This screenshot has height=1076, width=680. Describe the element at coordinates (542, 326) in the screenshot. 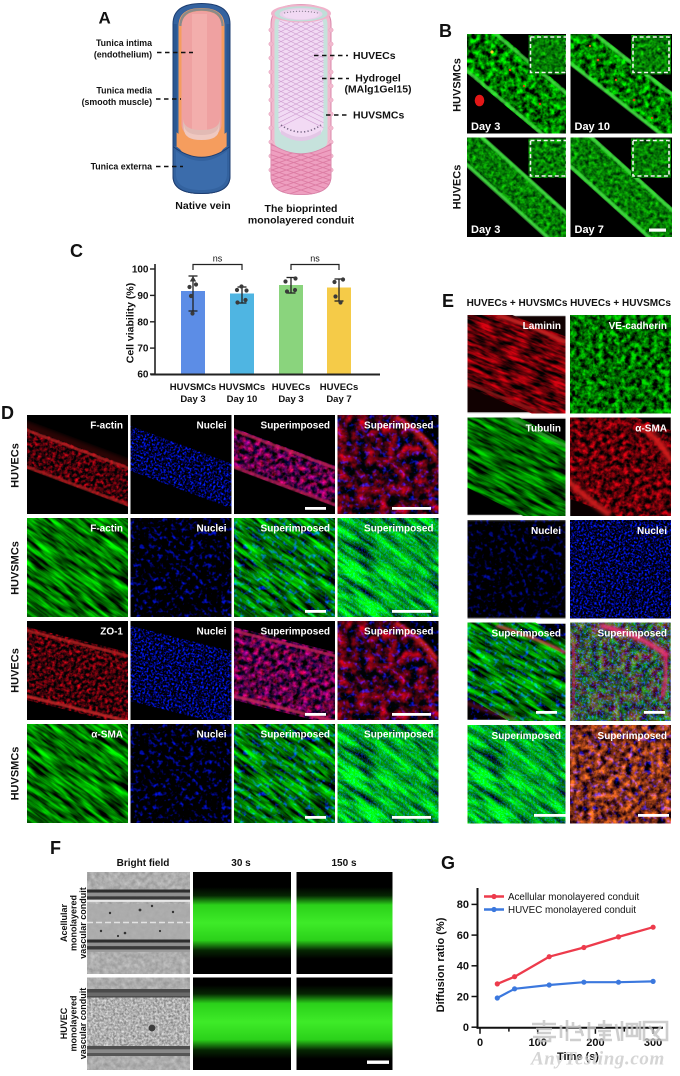

I see `svg-text: Laminin` at that location.